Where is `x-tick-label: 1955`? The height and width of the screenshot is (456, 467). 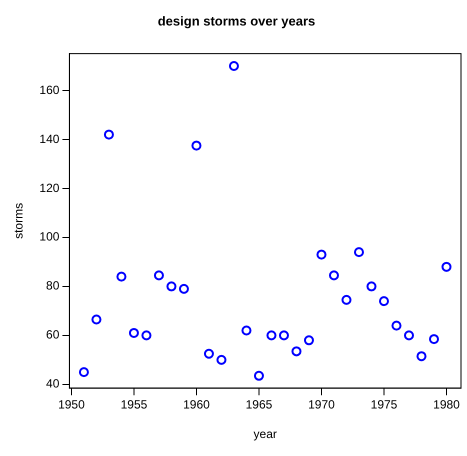
x-tick-label: 1955 is located at coordinates (134, 405).